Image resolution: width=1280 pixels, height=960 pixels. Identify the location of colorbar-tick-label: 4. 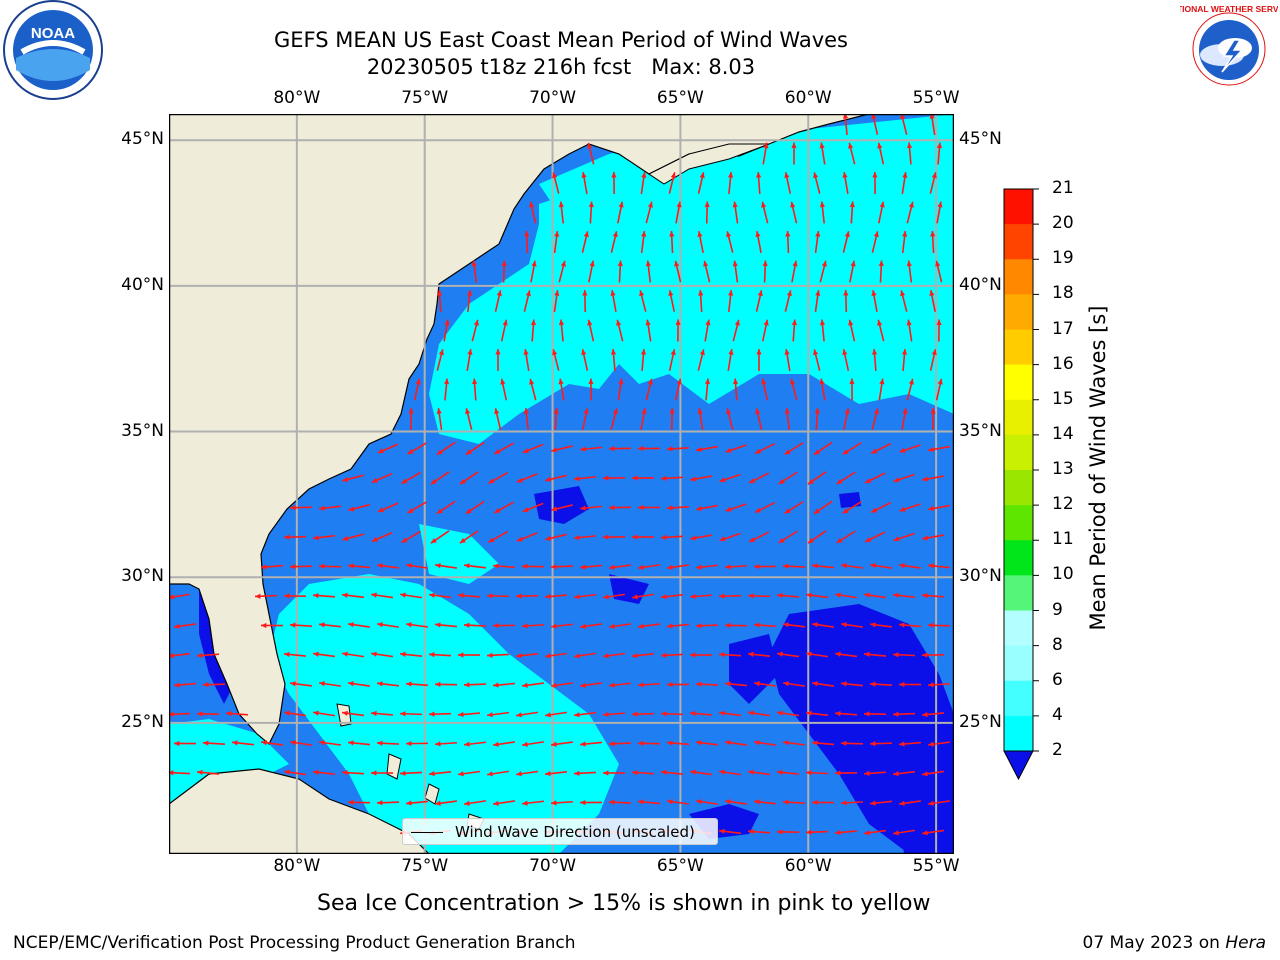
(1057, 714).